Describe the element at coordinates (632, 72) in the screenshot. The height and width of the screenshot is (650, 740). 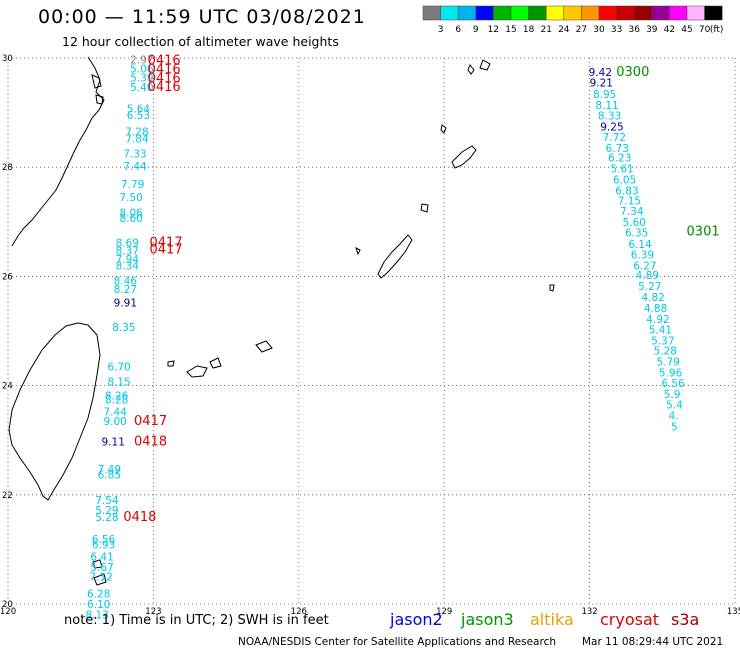
I see `pass-time-label: 0300` at that location.